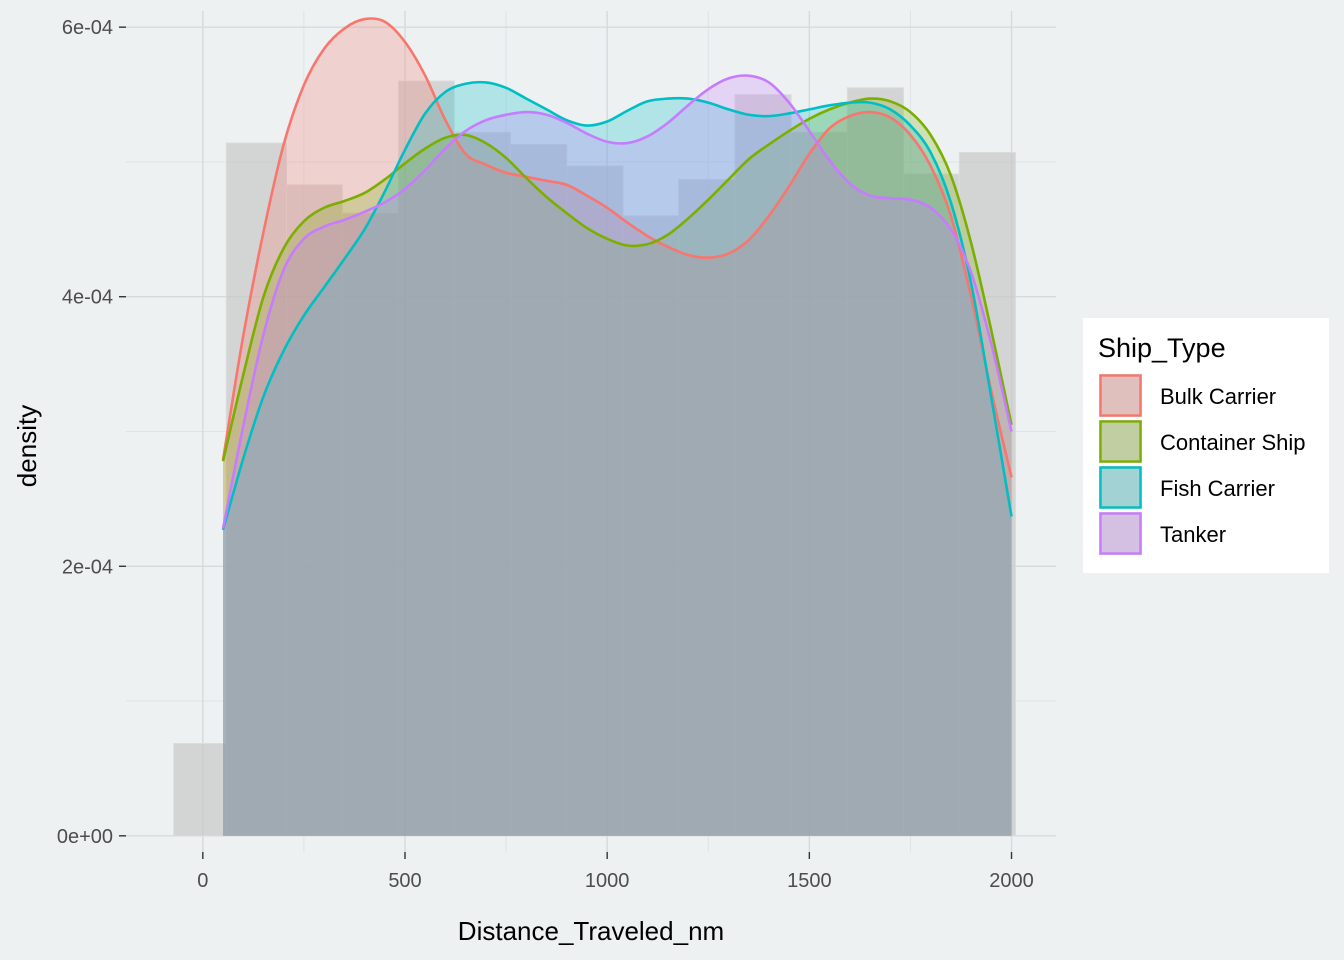 The height and width of the screenshot is (960, 1344). I want to click on legend-swatch-bulk-carrier, so click(1120, 395).